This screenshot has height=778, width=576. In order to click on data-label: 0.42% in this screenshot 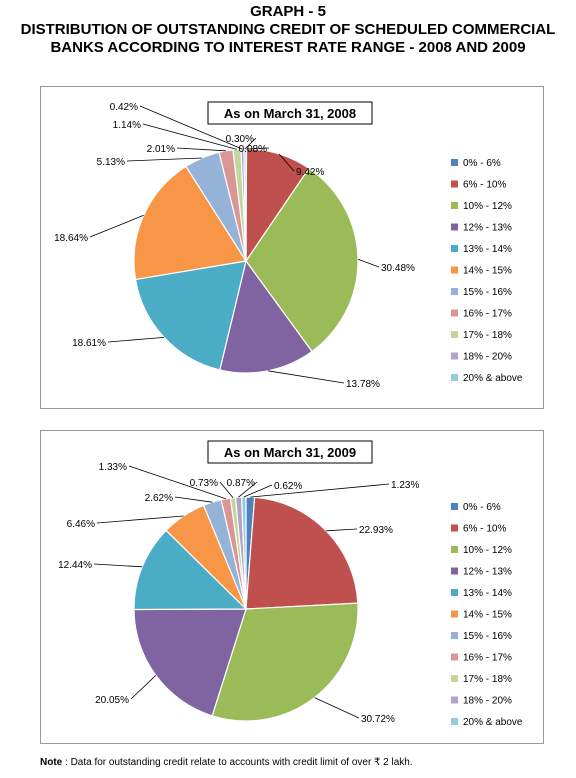, I will do `click(124, 107)`.